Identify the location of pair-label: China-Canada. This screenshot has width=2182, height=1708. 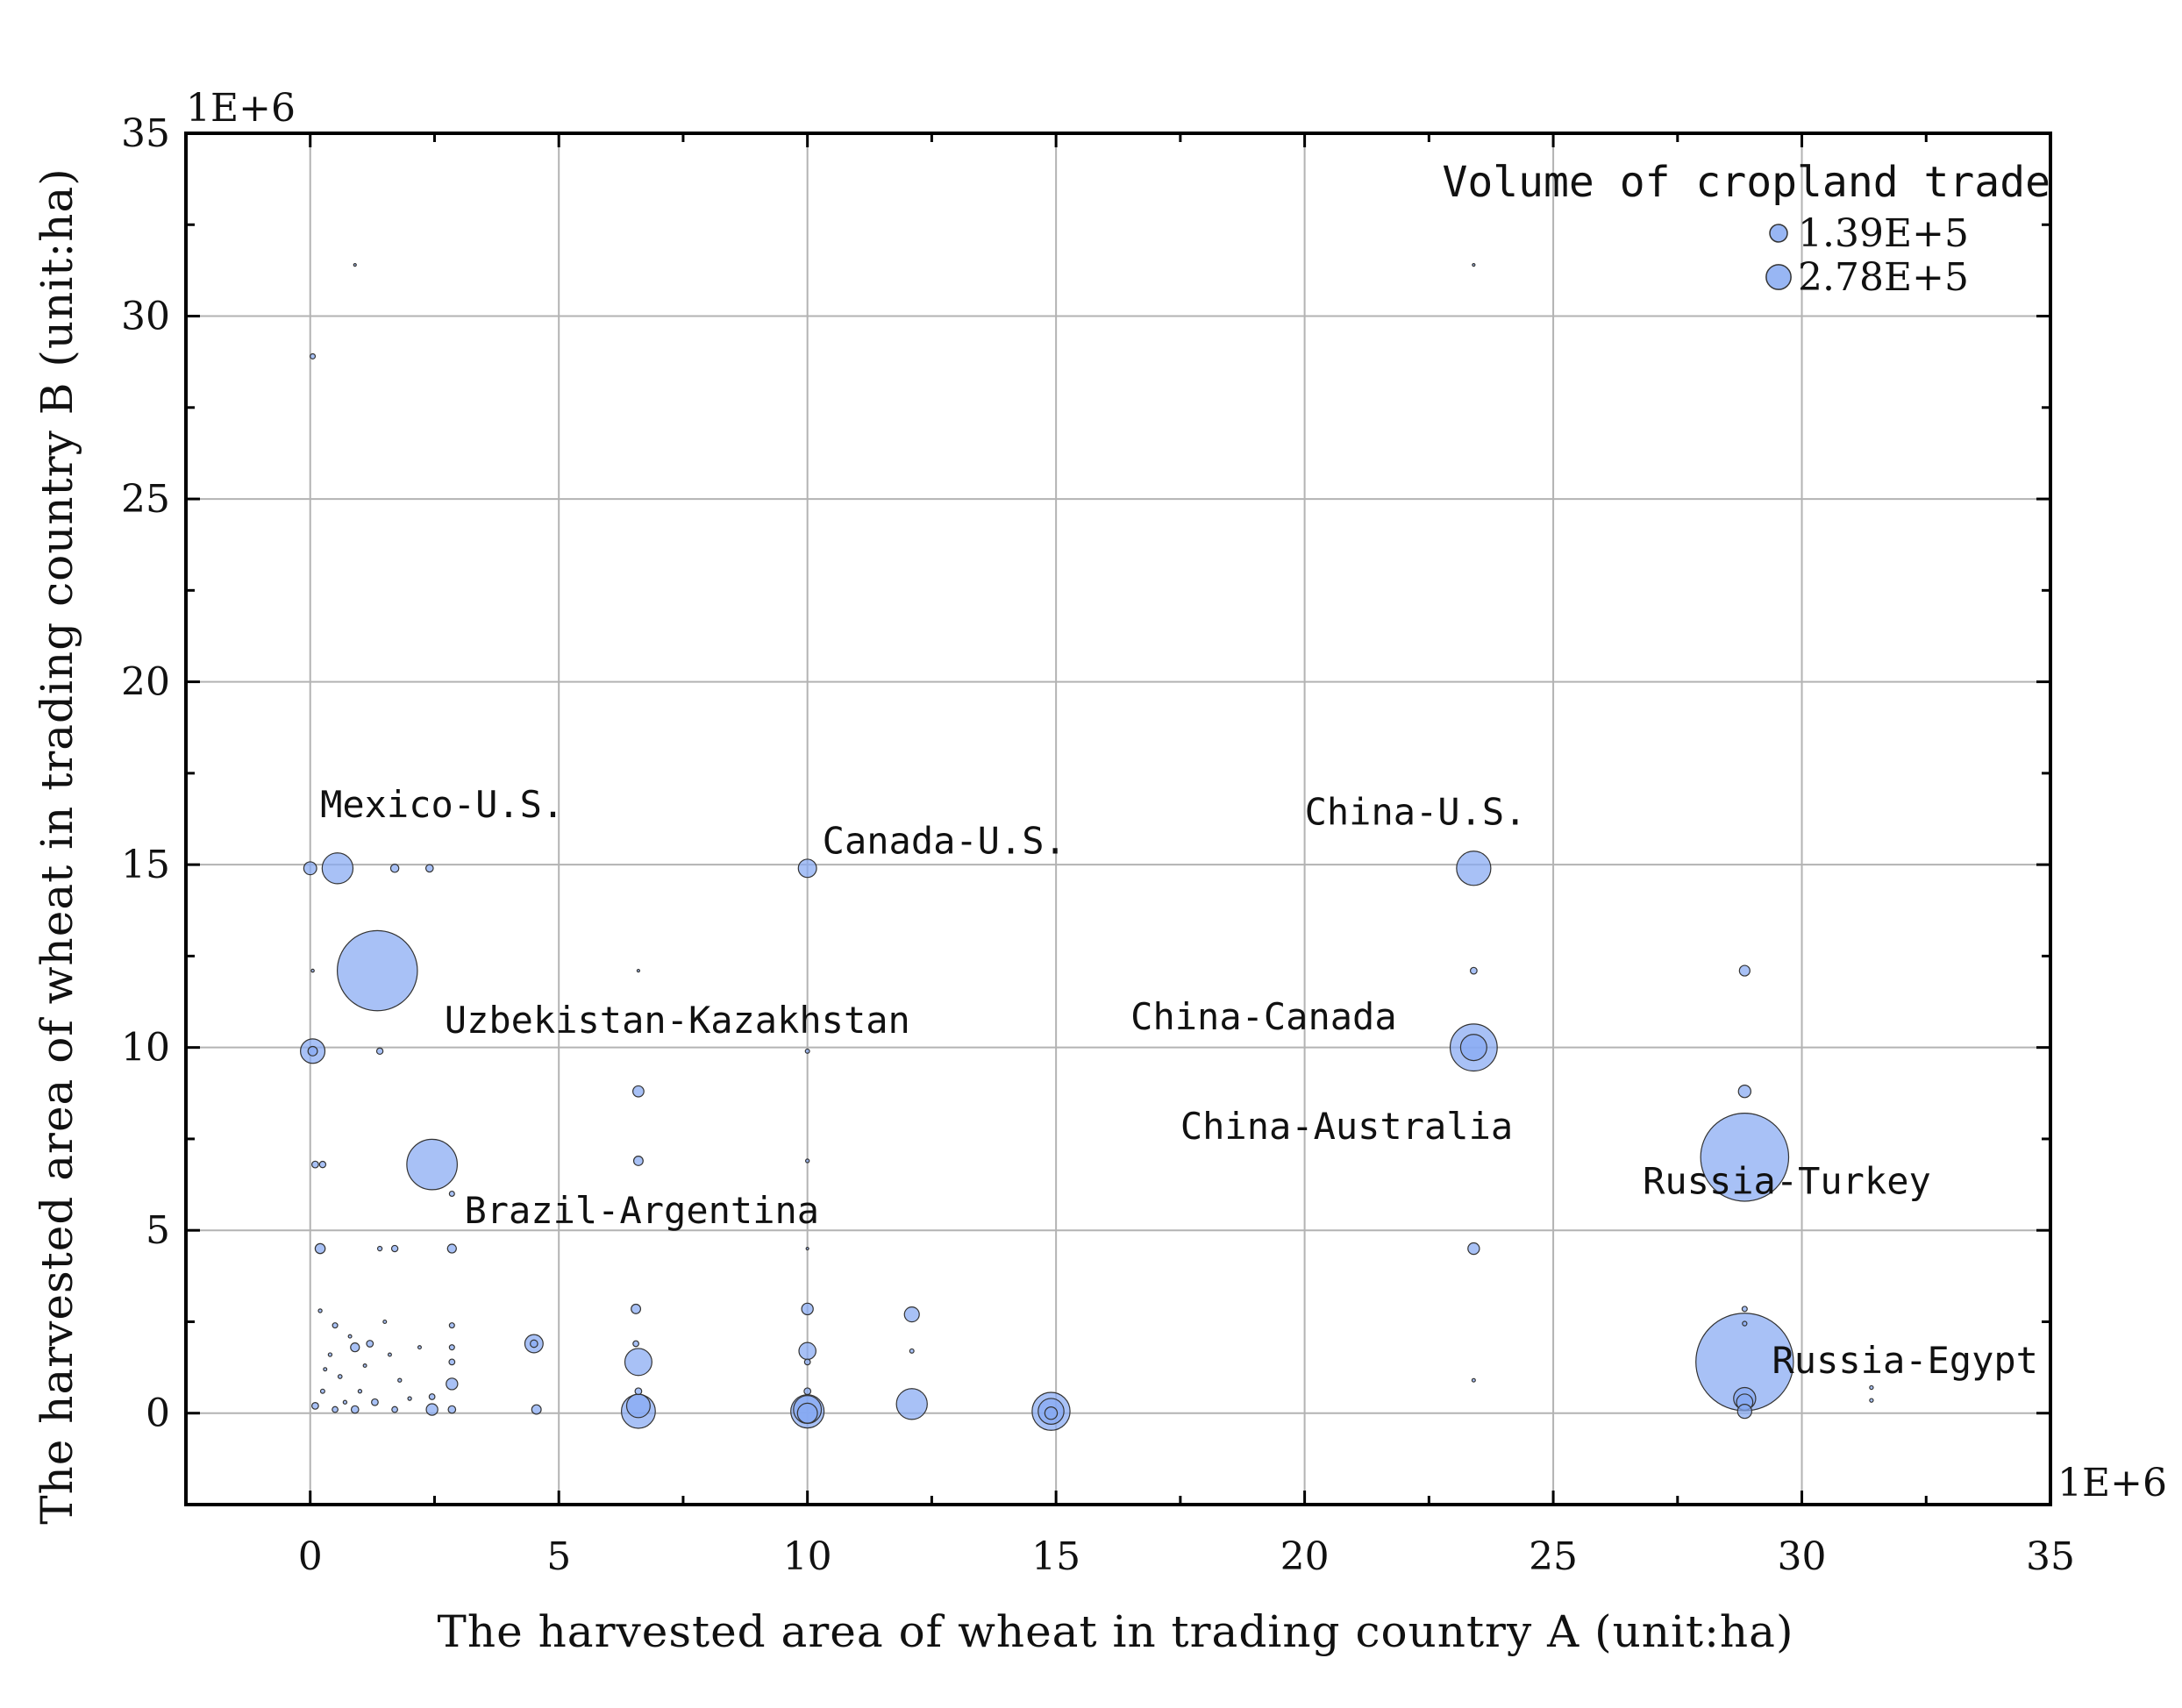
(1263, 1016).